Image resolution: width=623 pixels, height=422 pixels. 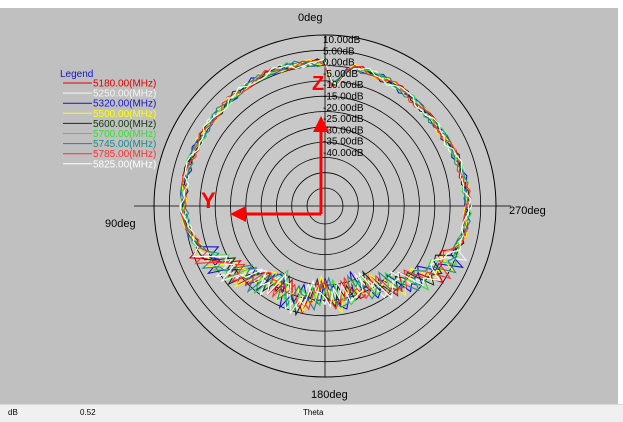 What do you see at coordinates (340, 74) in the screenshot?
I see `radial-label: -5.00dB` at bounding box center [340, 74].